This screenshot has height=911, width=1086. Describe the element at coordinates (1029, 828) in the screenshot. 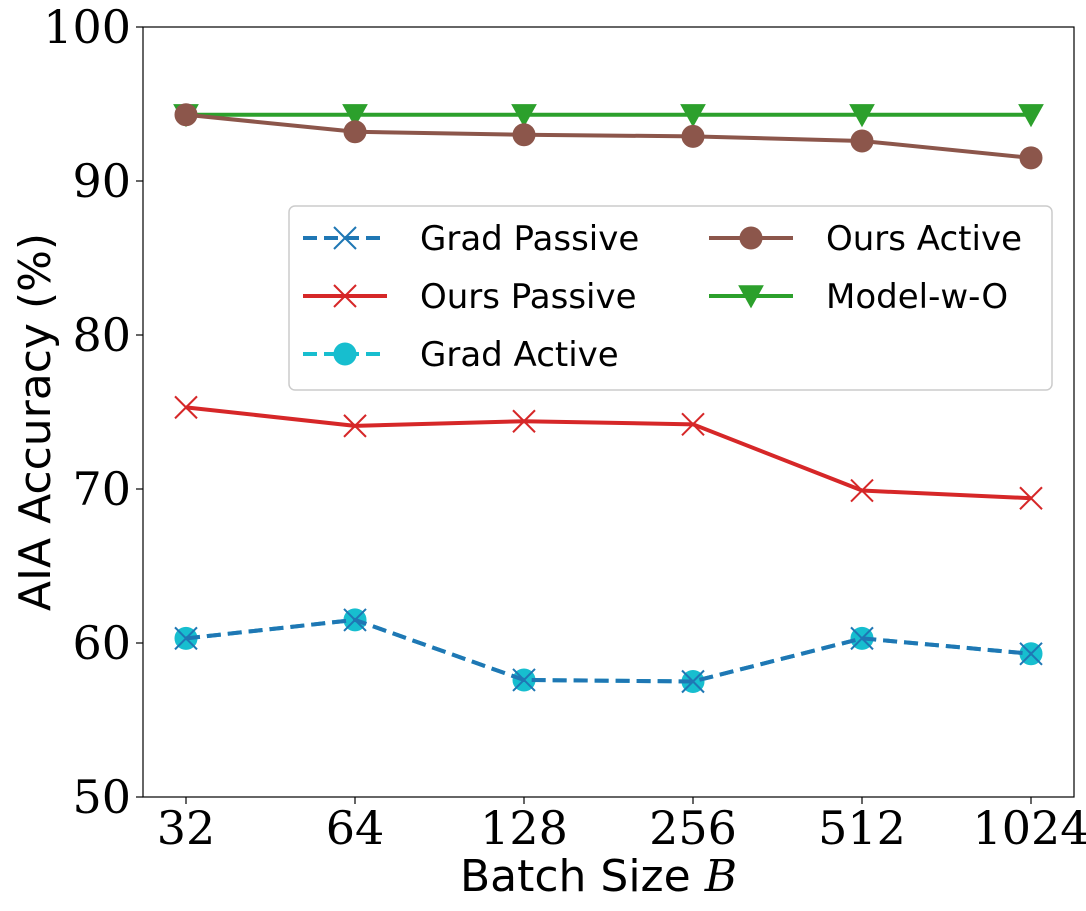

I see `x-tick-label: 1024` at that location.